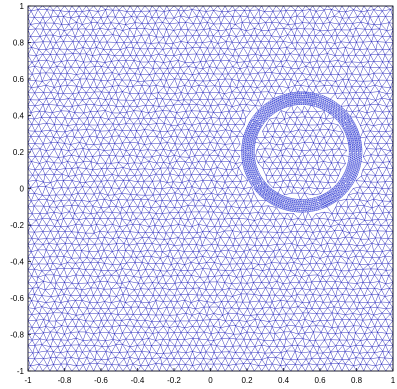  Describe the element at coordinates (19, 43) in the screenshot. I see `y-tick-label: 0.8` at that location.